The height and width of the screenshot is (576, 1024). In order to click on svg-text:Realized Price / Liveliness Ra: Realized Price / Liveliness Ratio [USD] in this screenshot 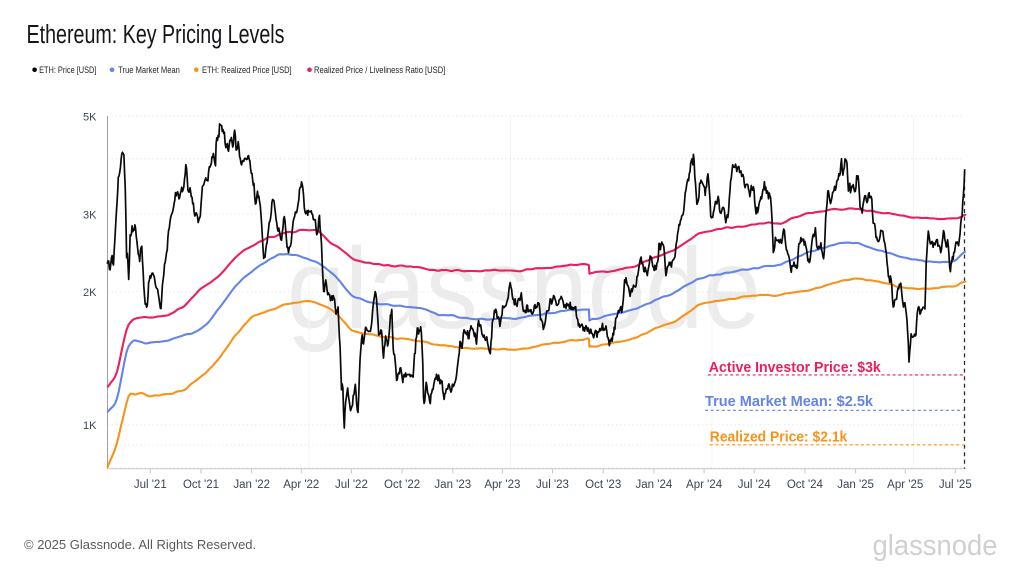, I will do `click(379, 70)`.